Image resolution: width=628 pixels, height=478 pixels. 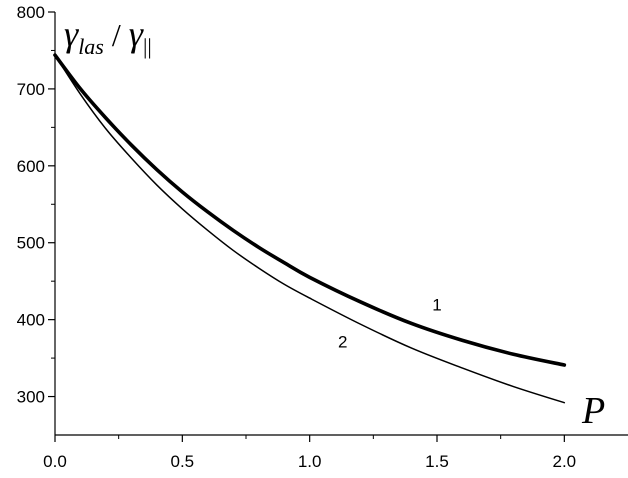 What do you see at coordinates (183, 461) in the screenshot?
I see `x-tick-label: 0.5` at bounding box center [183, 461].